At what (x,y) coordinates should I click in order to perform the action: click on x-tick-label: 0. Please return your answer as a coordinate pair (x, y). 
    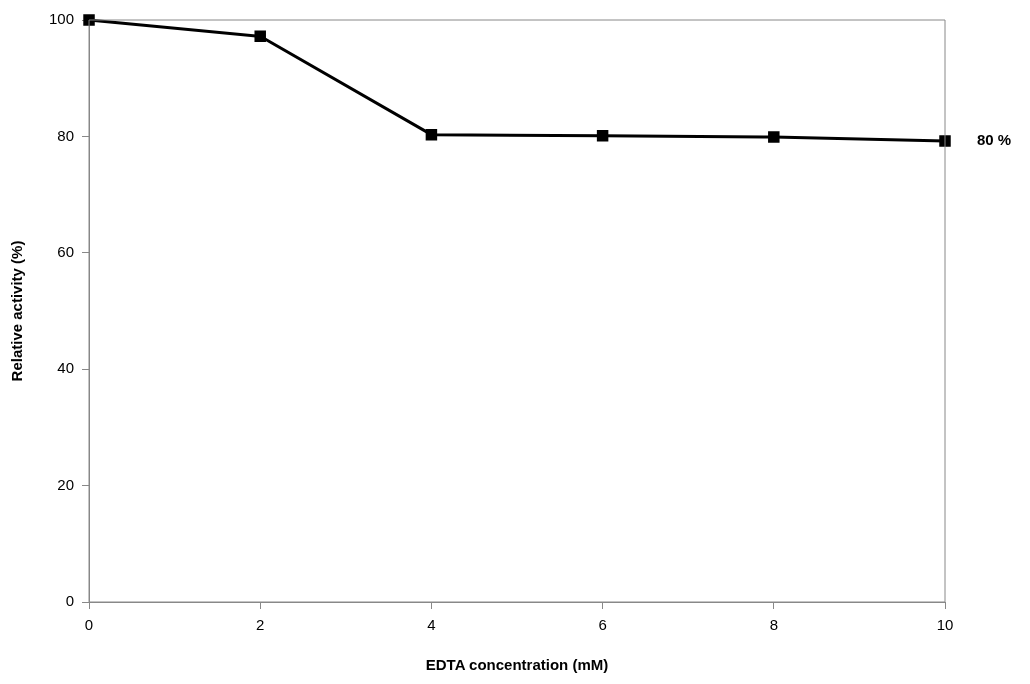
    Looking at the image, I should click on (89, 625).